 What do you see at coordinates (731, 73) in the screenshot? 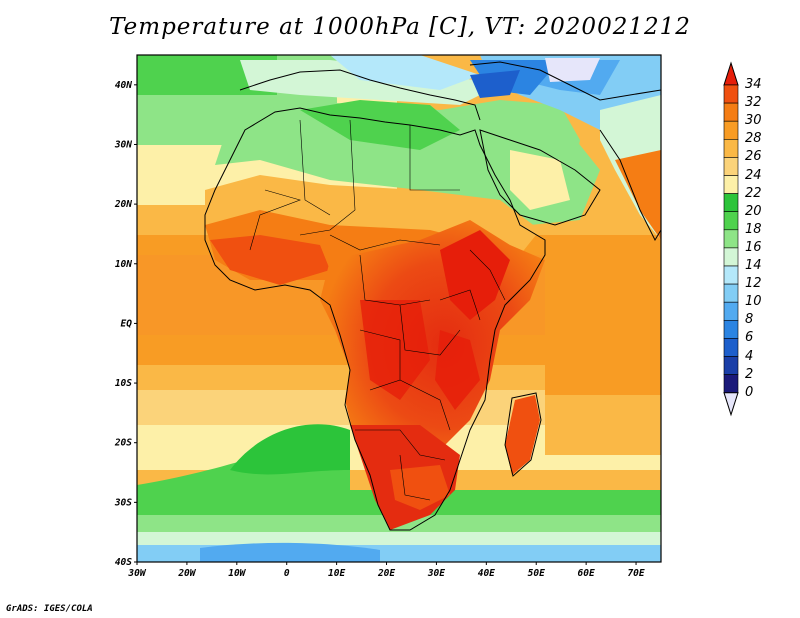
I see `colorbar-top-triangle` at bounding box center [731, 73].